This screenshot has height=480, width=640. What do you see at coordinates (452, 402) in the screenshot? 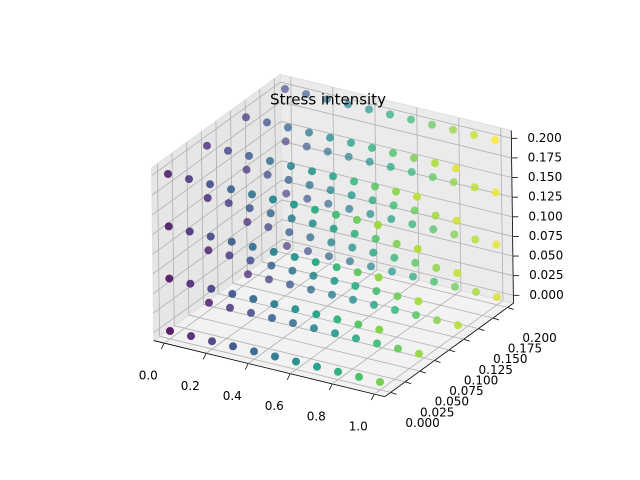
I see `y-tick-label: 0.050` at bounding box center [452, 402].